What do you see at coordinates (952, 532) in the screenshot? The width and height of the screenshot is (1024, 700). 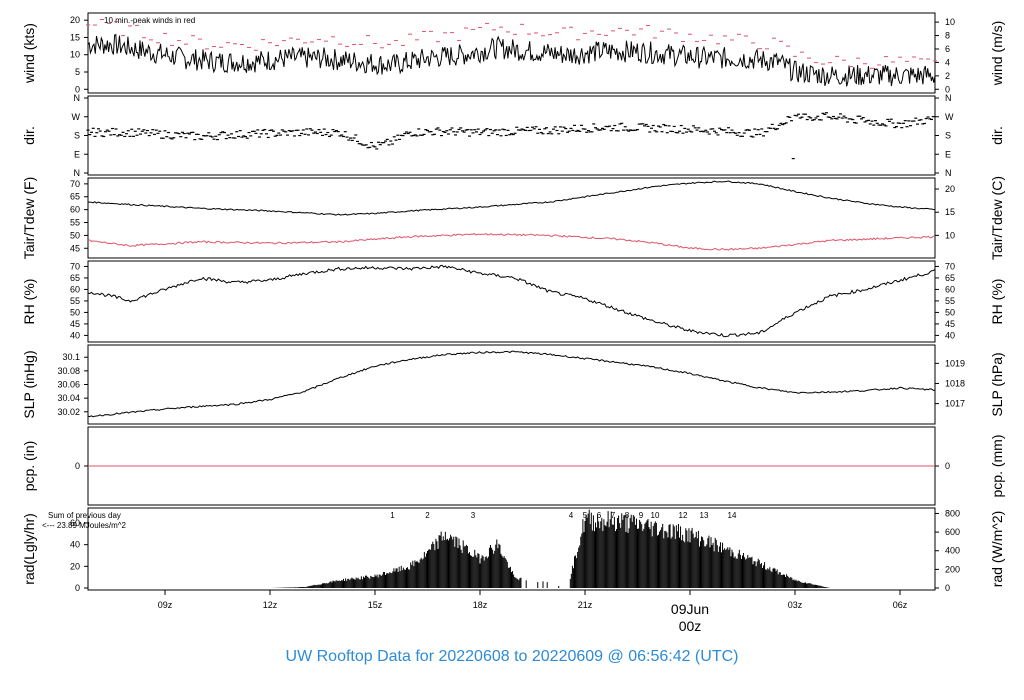 I see `ytick-label-right-rad: 600` at bounding box center [952, 532].